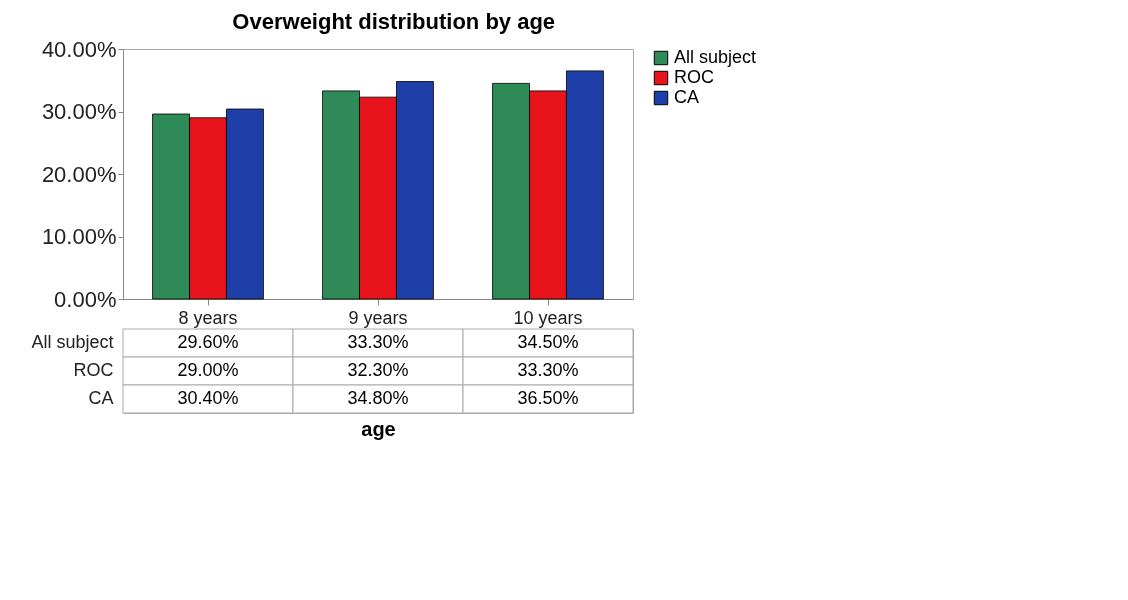 This screenshot has height=600, width=1128. I want to click on data-label: 34.80%, so click(378, 398).